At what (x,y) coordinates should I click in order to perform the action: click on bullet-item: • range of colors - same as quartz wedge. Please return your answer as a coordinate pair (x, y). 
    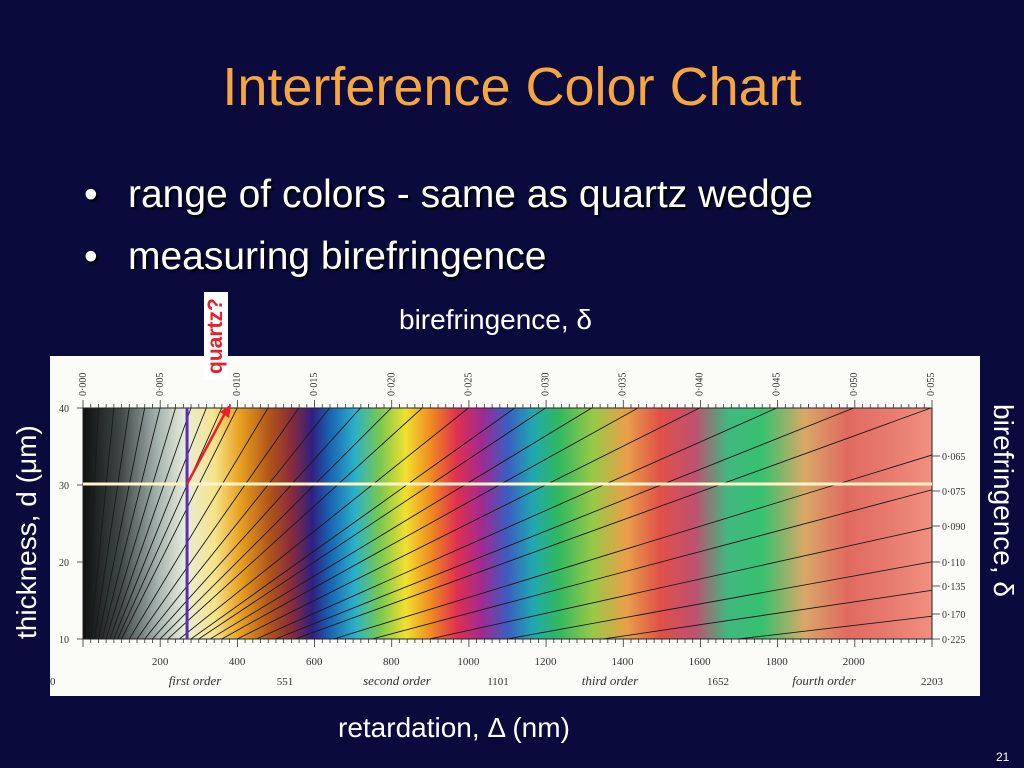
    Looking at the image, I should click on (448, 195).